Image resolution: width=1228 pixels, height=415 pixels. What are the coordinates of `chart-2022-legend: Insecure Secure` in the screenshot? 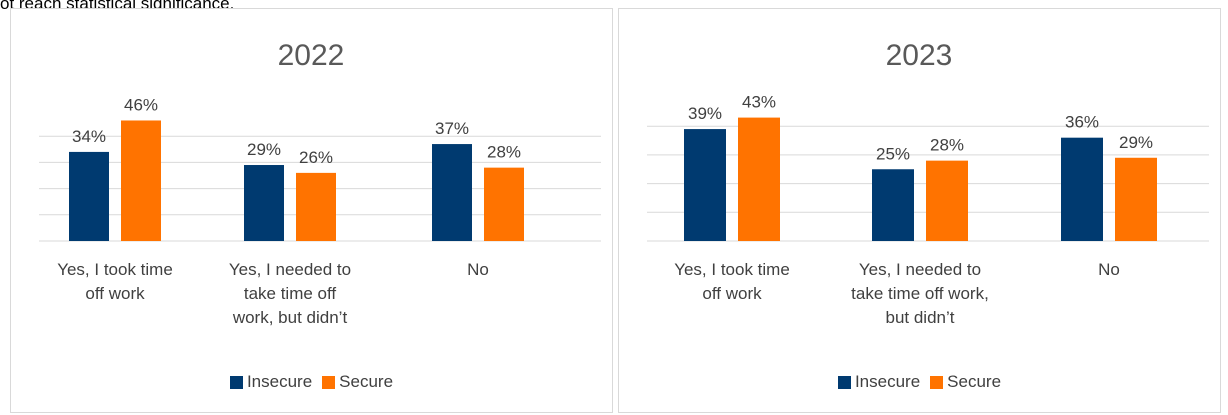 It's located at (311, 382).